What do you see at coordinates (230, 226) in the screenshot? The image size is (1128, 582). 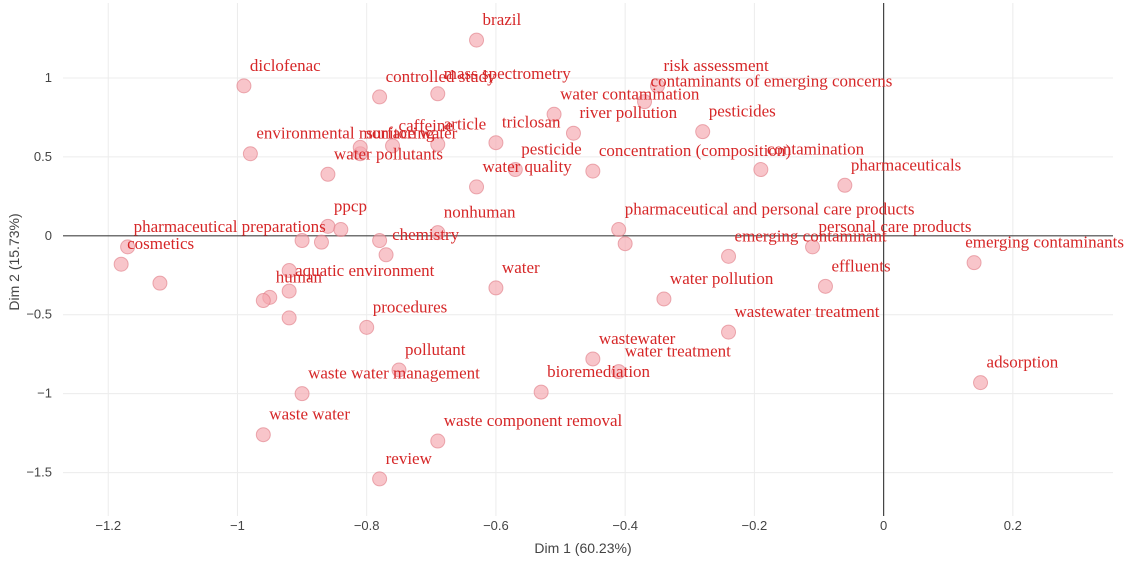 I see `point-label: pharmaceutical preparations` at bounding box center [230, 226].